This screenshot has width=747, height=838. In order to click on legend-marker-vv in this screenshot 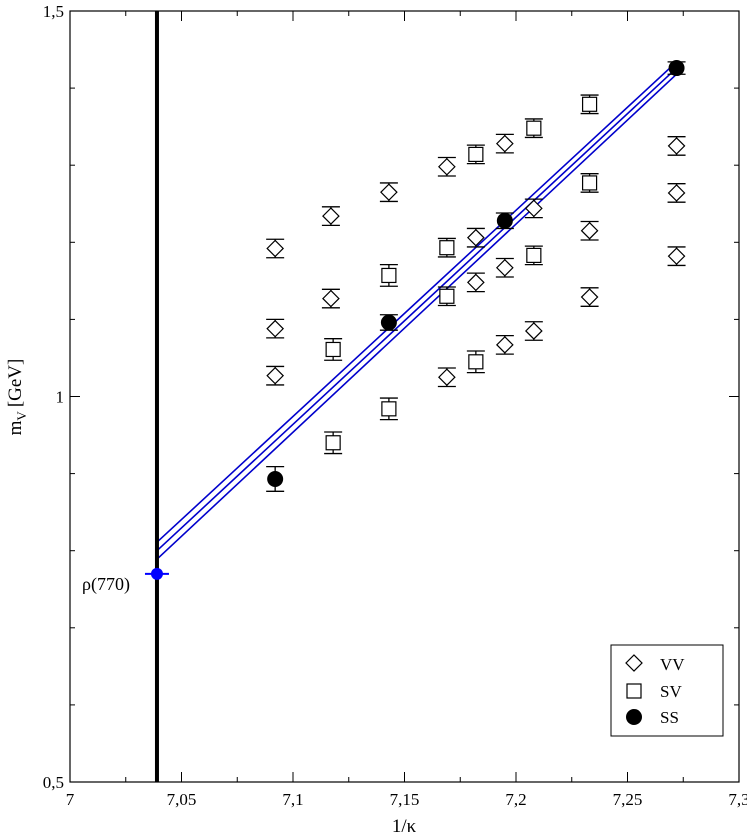, I will do `click(634, 663)`.